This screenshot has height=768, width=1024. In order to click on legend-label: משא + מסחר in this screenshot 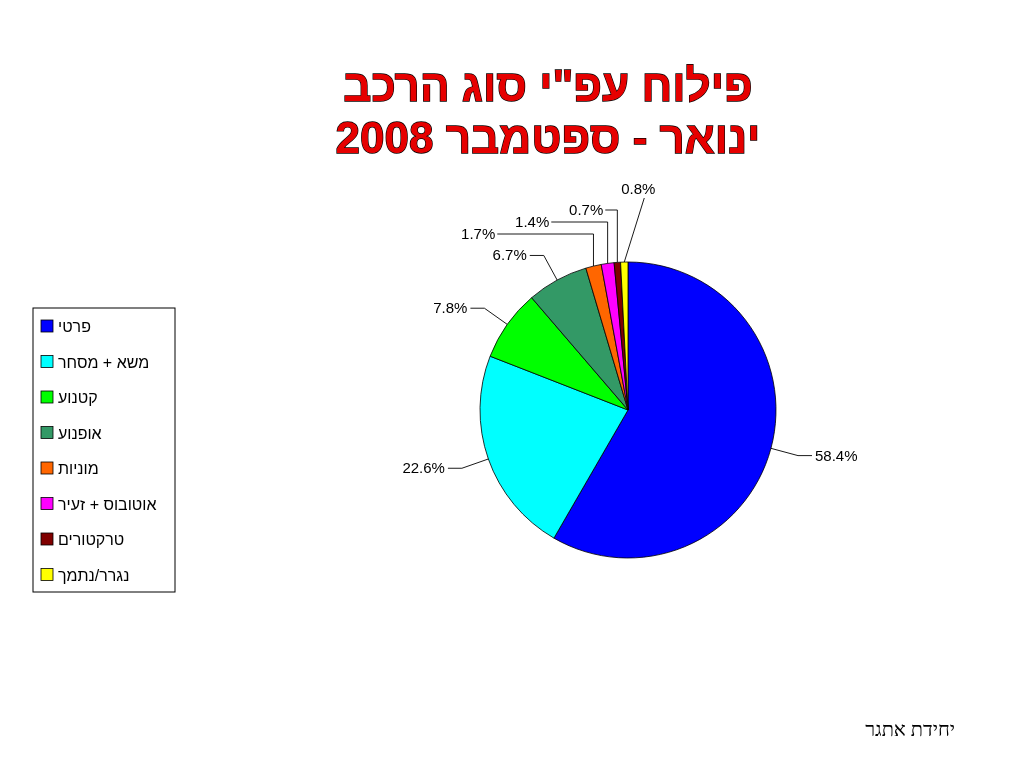, I will do `click(104, 362)`.